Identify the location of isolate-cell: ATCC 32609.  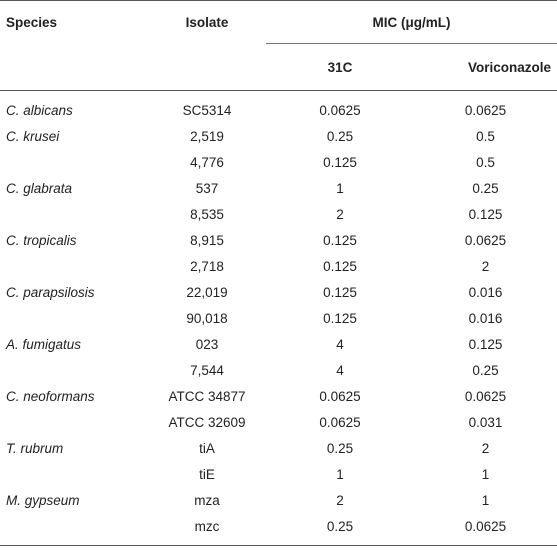
(207, 422).